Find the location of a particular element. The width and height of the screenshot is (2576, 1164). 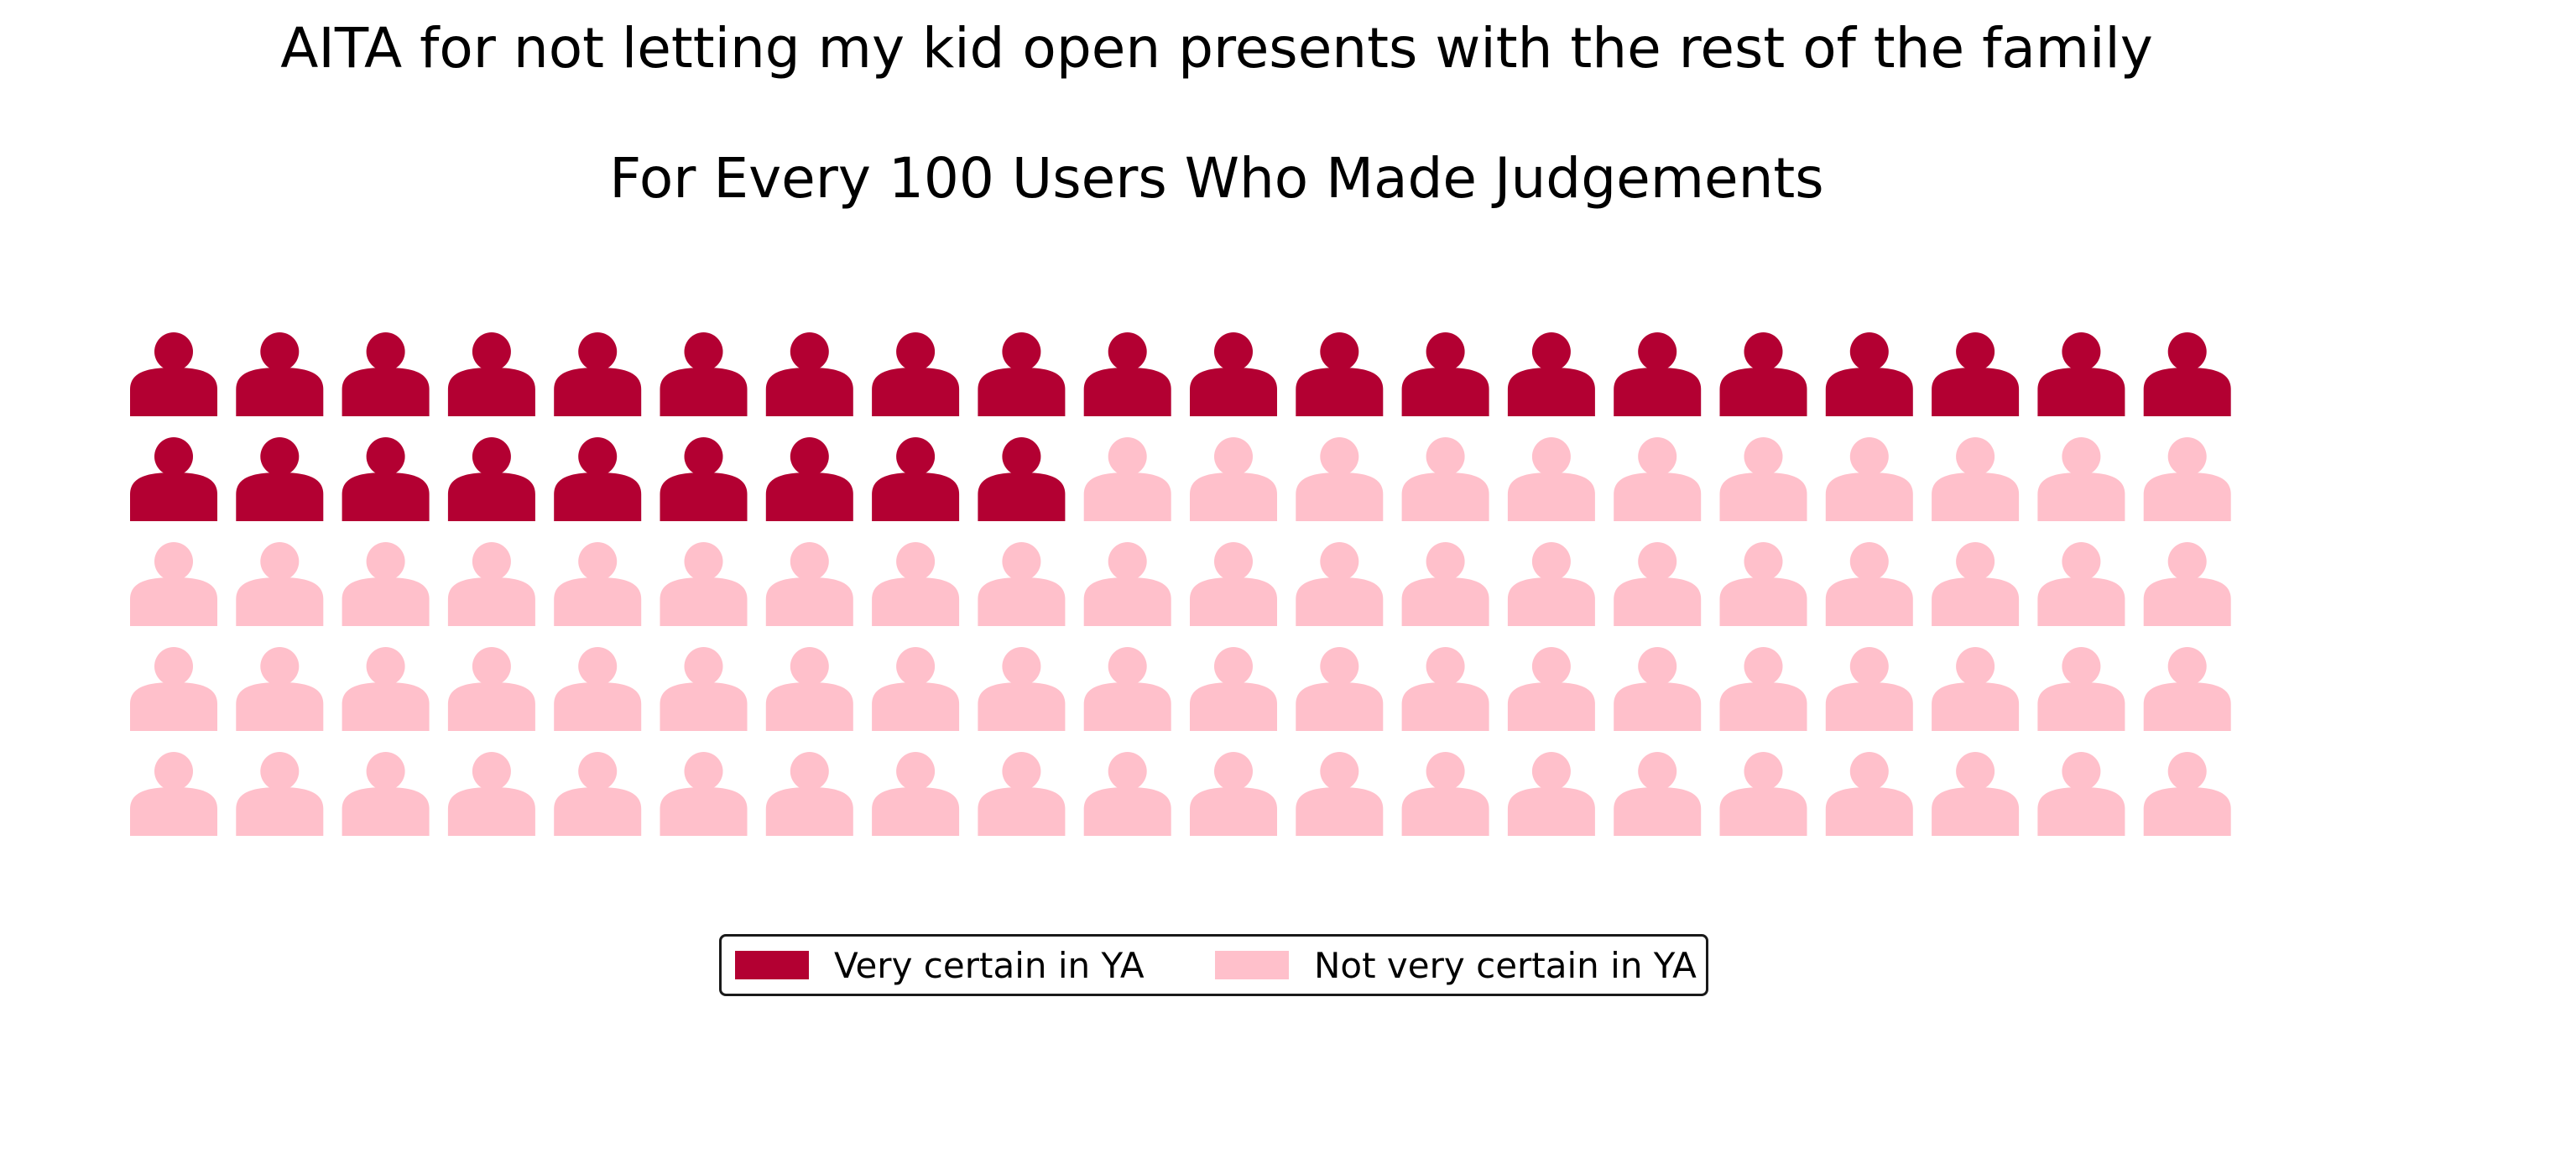

legend-swatch-not-very-certain is located at coordinates (1252, 965).